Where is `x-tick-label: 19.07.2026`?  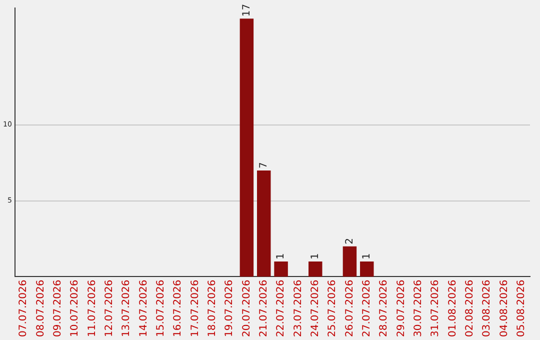
x-tick-label: 19.07.2026 is located at coordinates (230, 309).